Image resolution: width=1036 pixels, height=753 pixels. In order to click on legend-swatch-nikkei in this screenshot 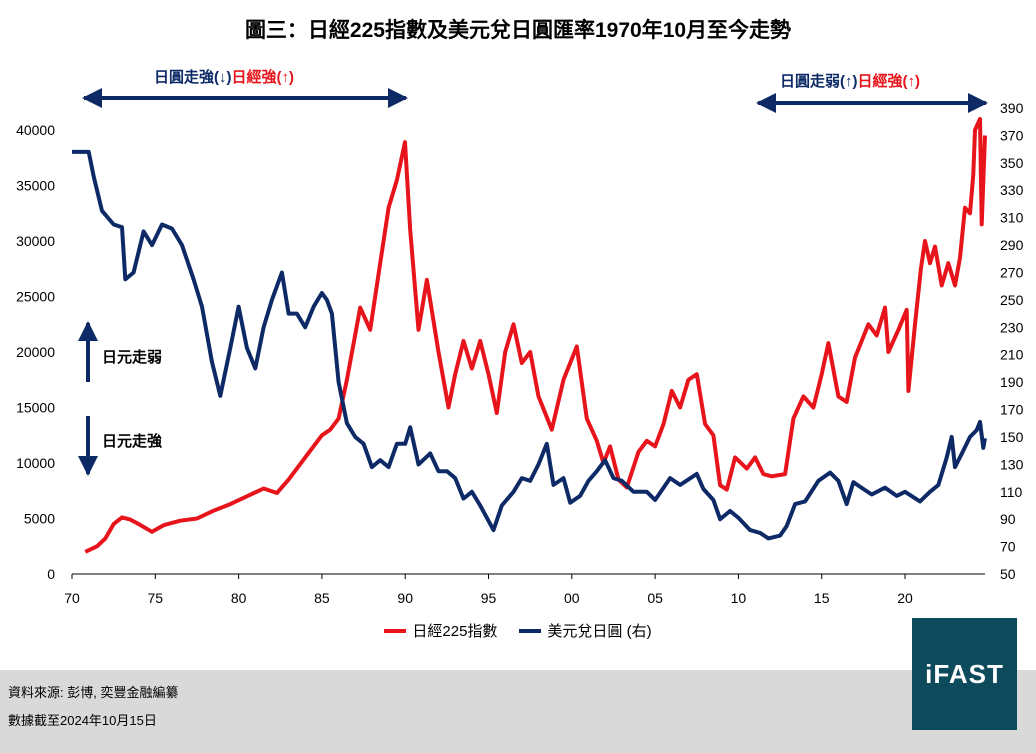, I will do `click(395, 630)`.